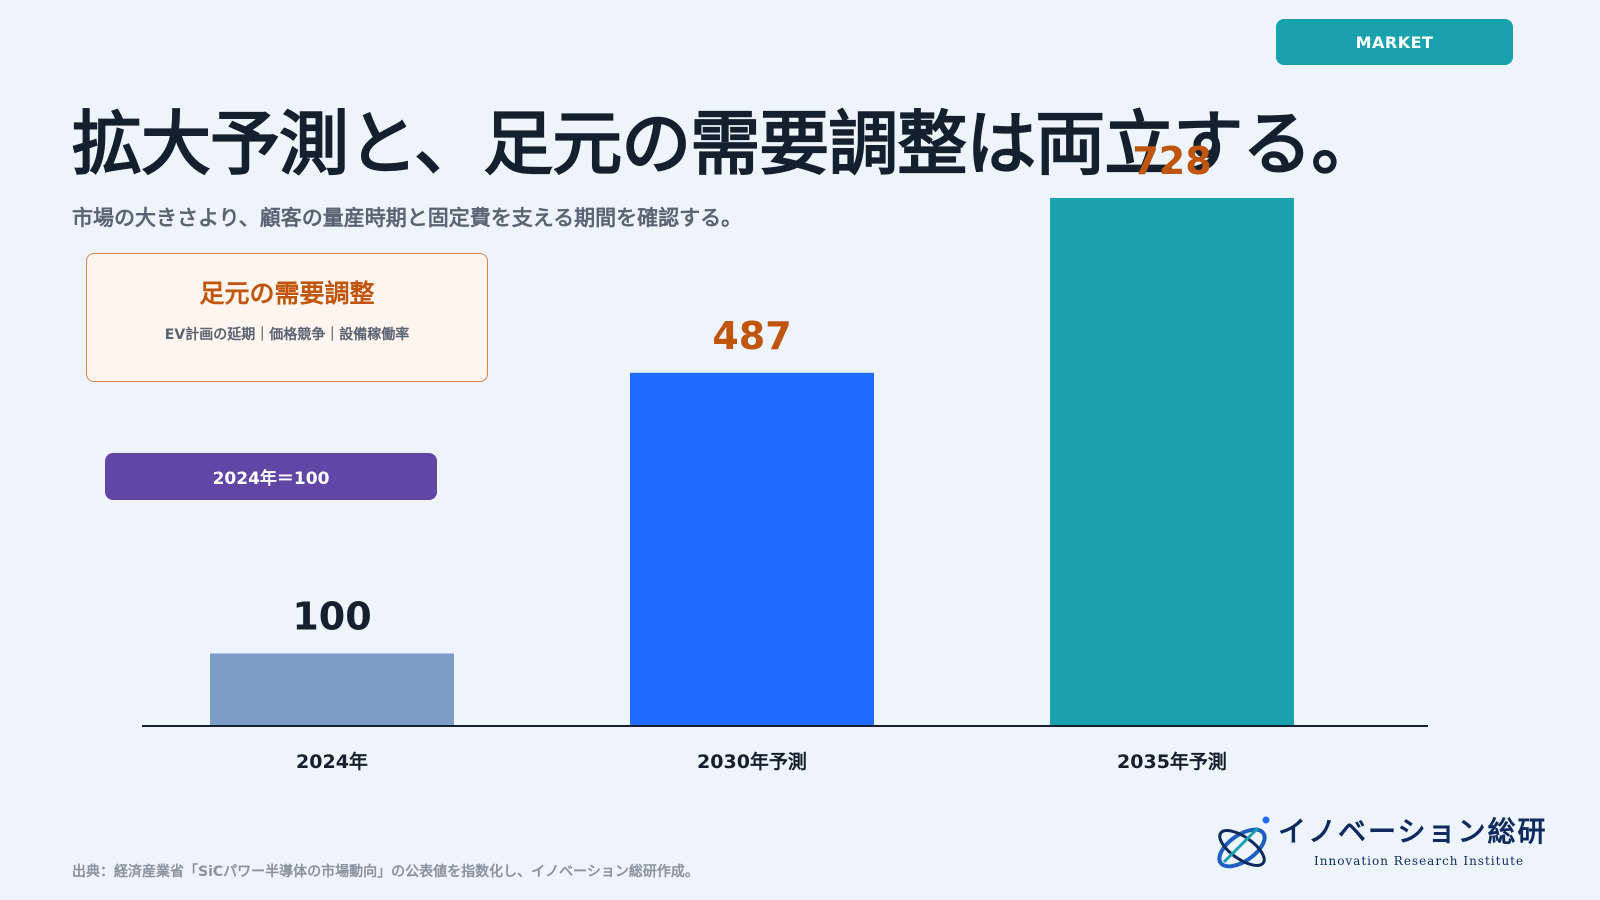 This screenshot has width=1600, height=900. I want to click on category-label-2: 2030年予測, so click(752, 761).